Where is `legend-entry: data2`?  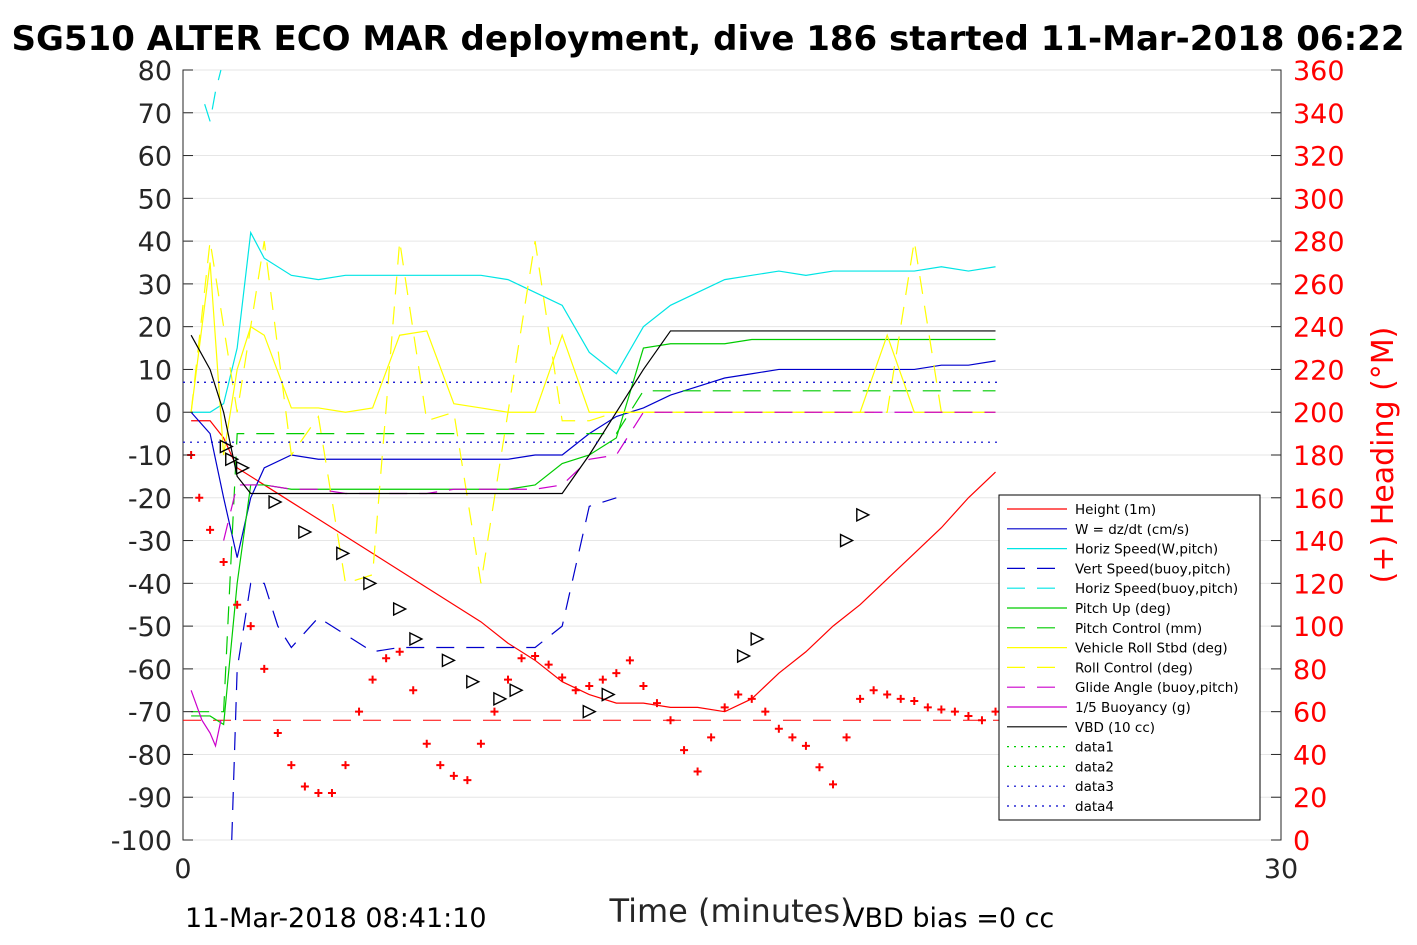
legend-entry: data2 is located at coordinates (1094, 767).